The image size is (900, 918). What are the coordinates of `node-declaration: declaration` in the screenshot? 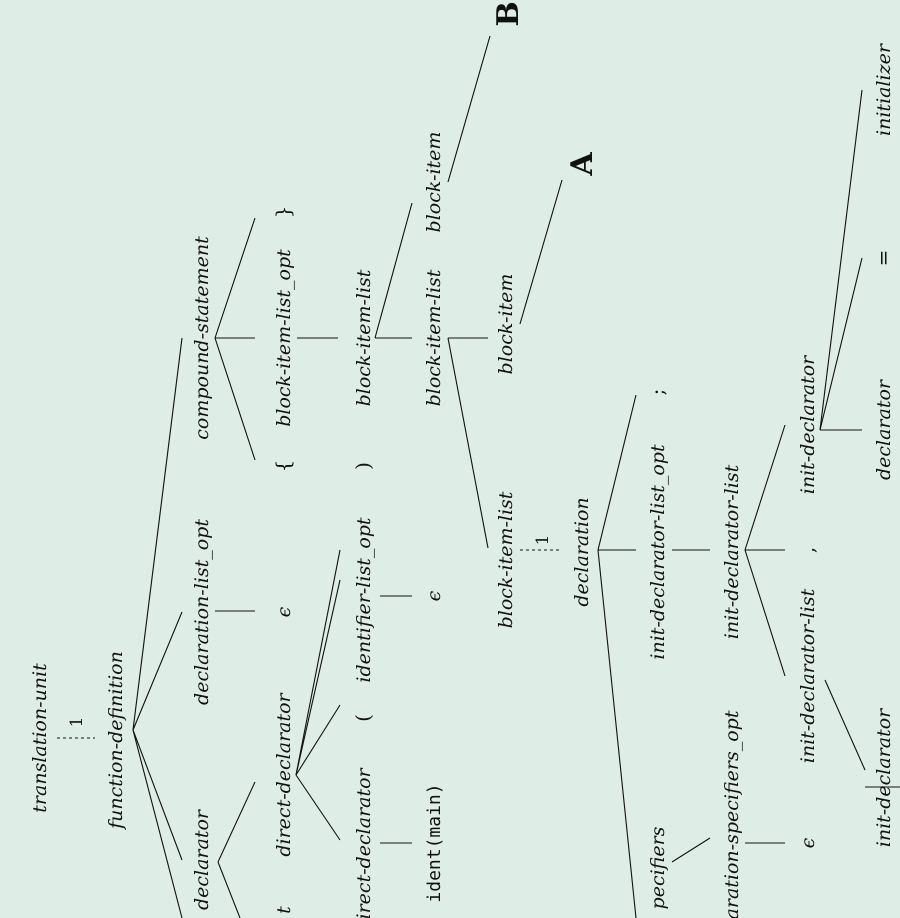 It's located at (582, 551).